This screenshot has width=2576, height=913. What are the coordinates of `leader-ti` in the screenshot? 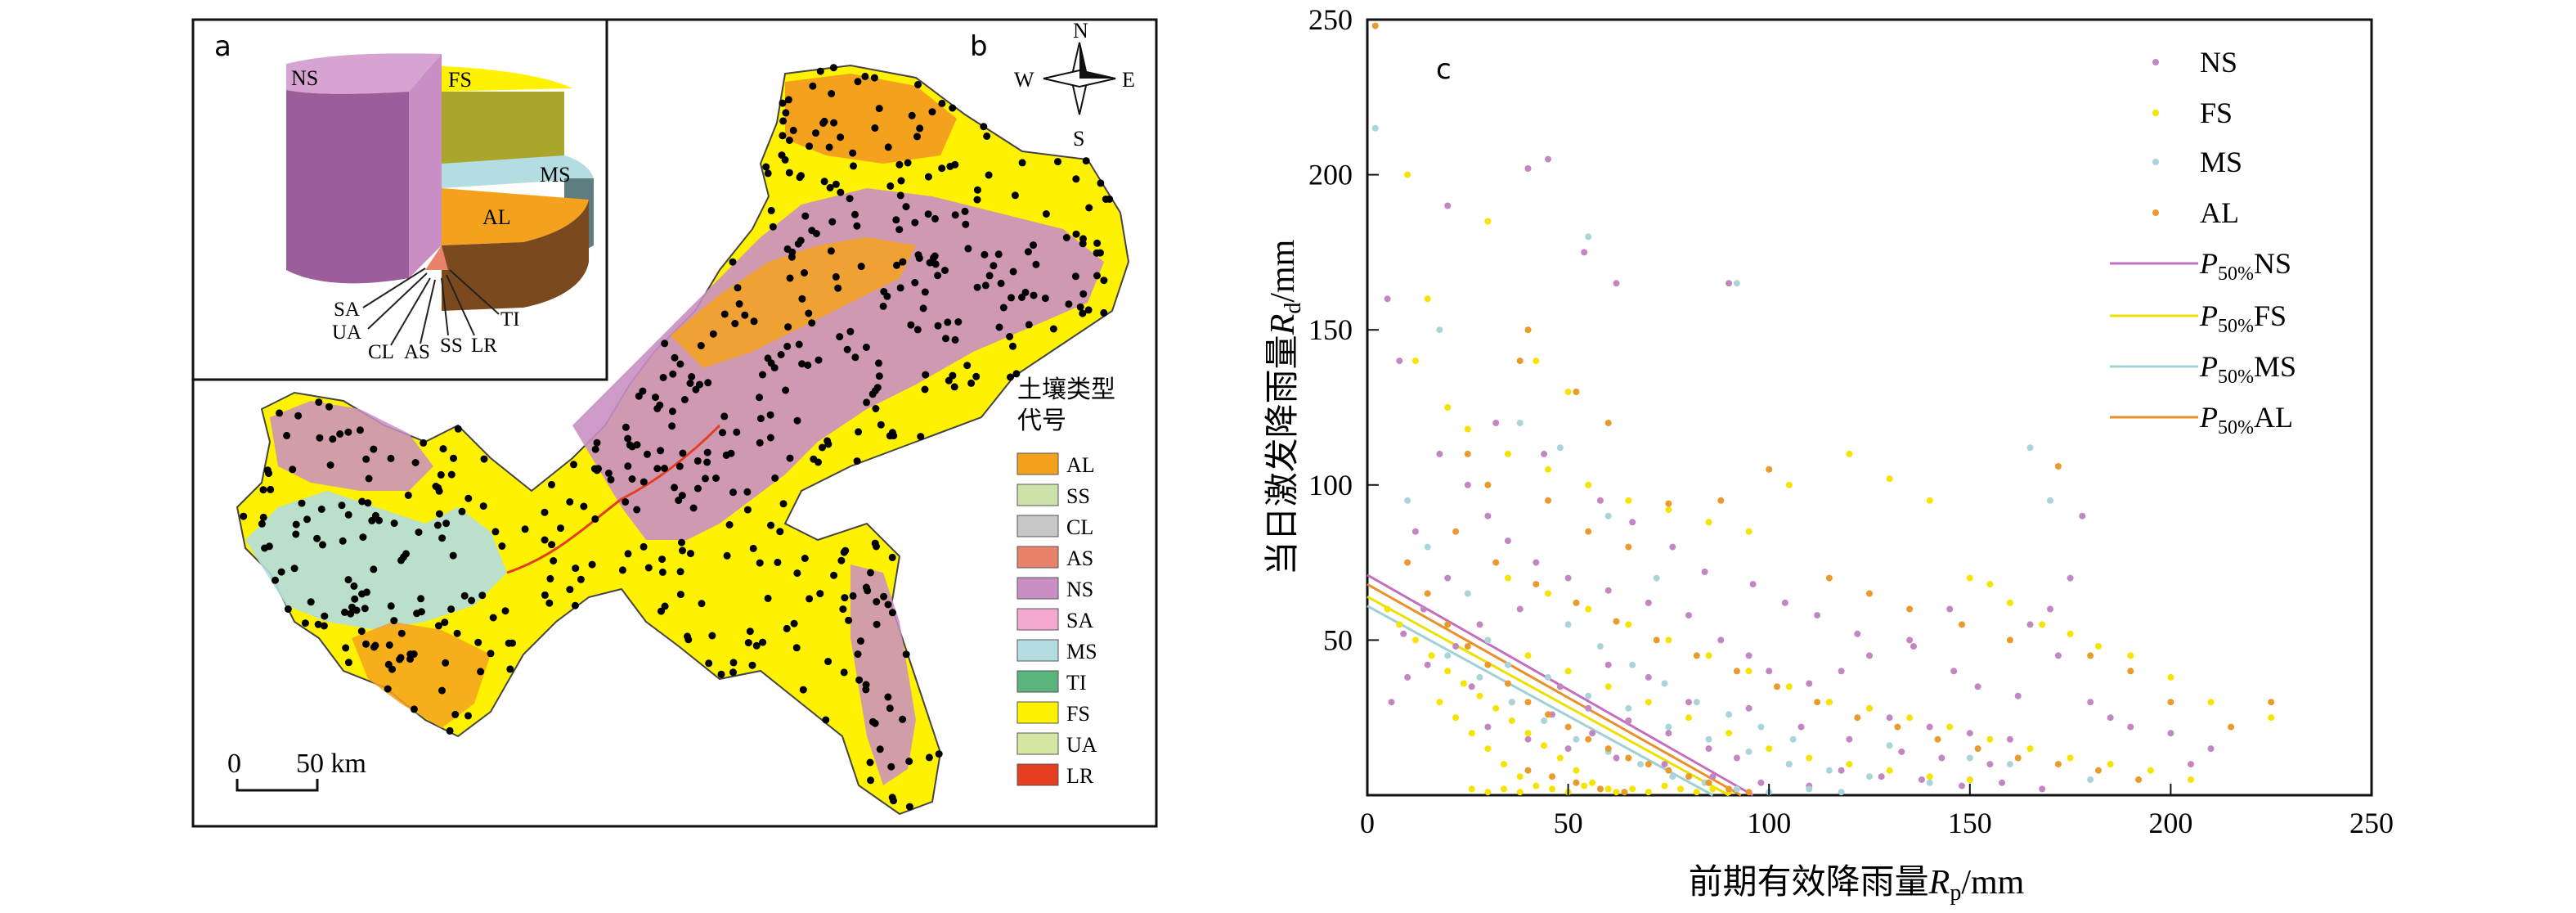 It's located at (474, 292).